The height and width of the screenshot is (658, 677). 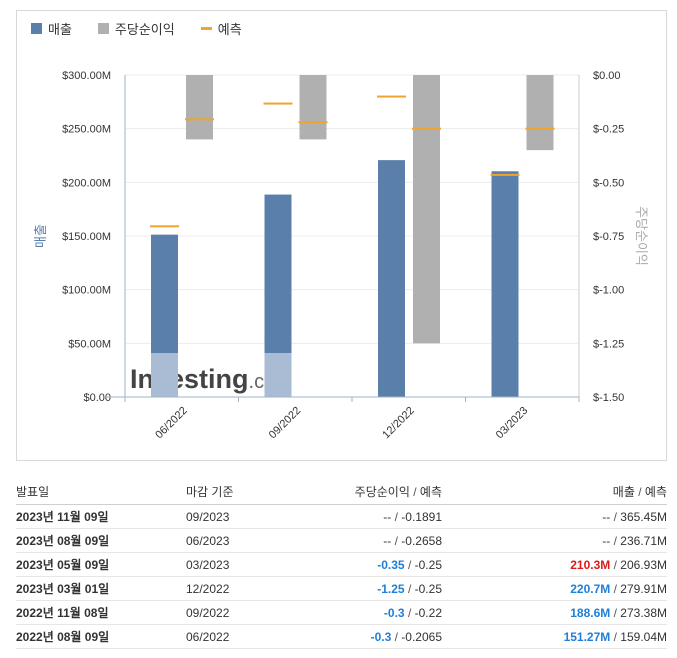 What do you see at coordinates (608, 130) in the screenshot?
I see `right-tick-label: $-0.25` at bounding box center [608, 130].